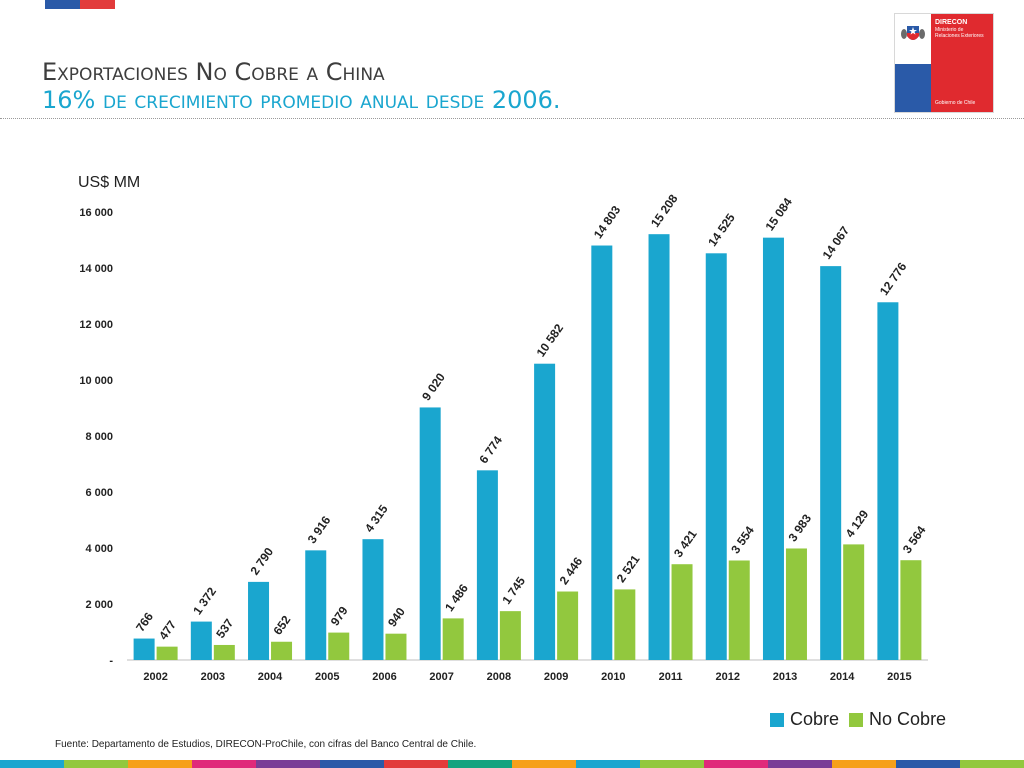 The height and width of the screenshot is (768, 1024). I want to click on data-label-cobre: 1 372, so click(204, 600).